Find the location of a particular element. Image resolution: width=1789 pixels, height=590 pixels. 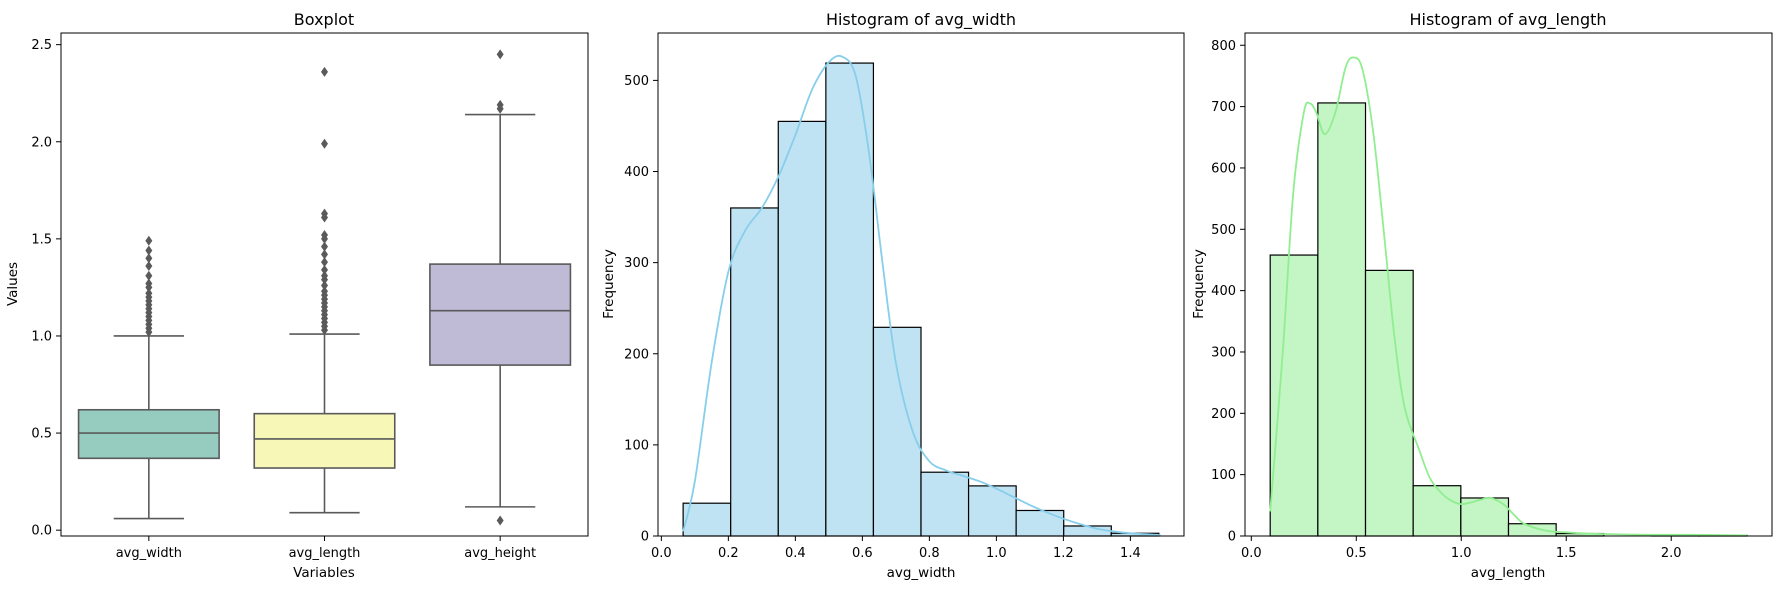

y-tick-label: 700 is located at coordinates (1223, 107).